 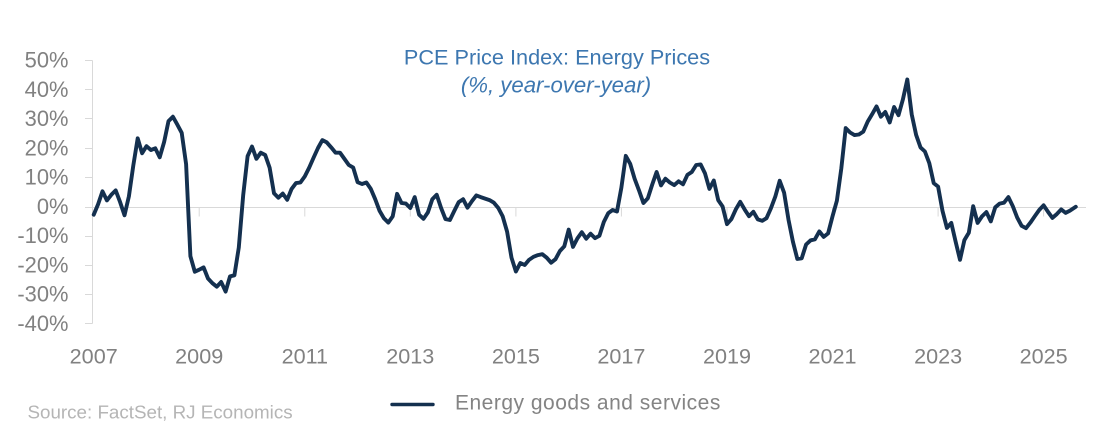 I want to click on svg-text: -20%, so click(x=42, y=264).